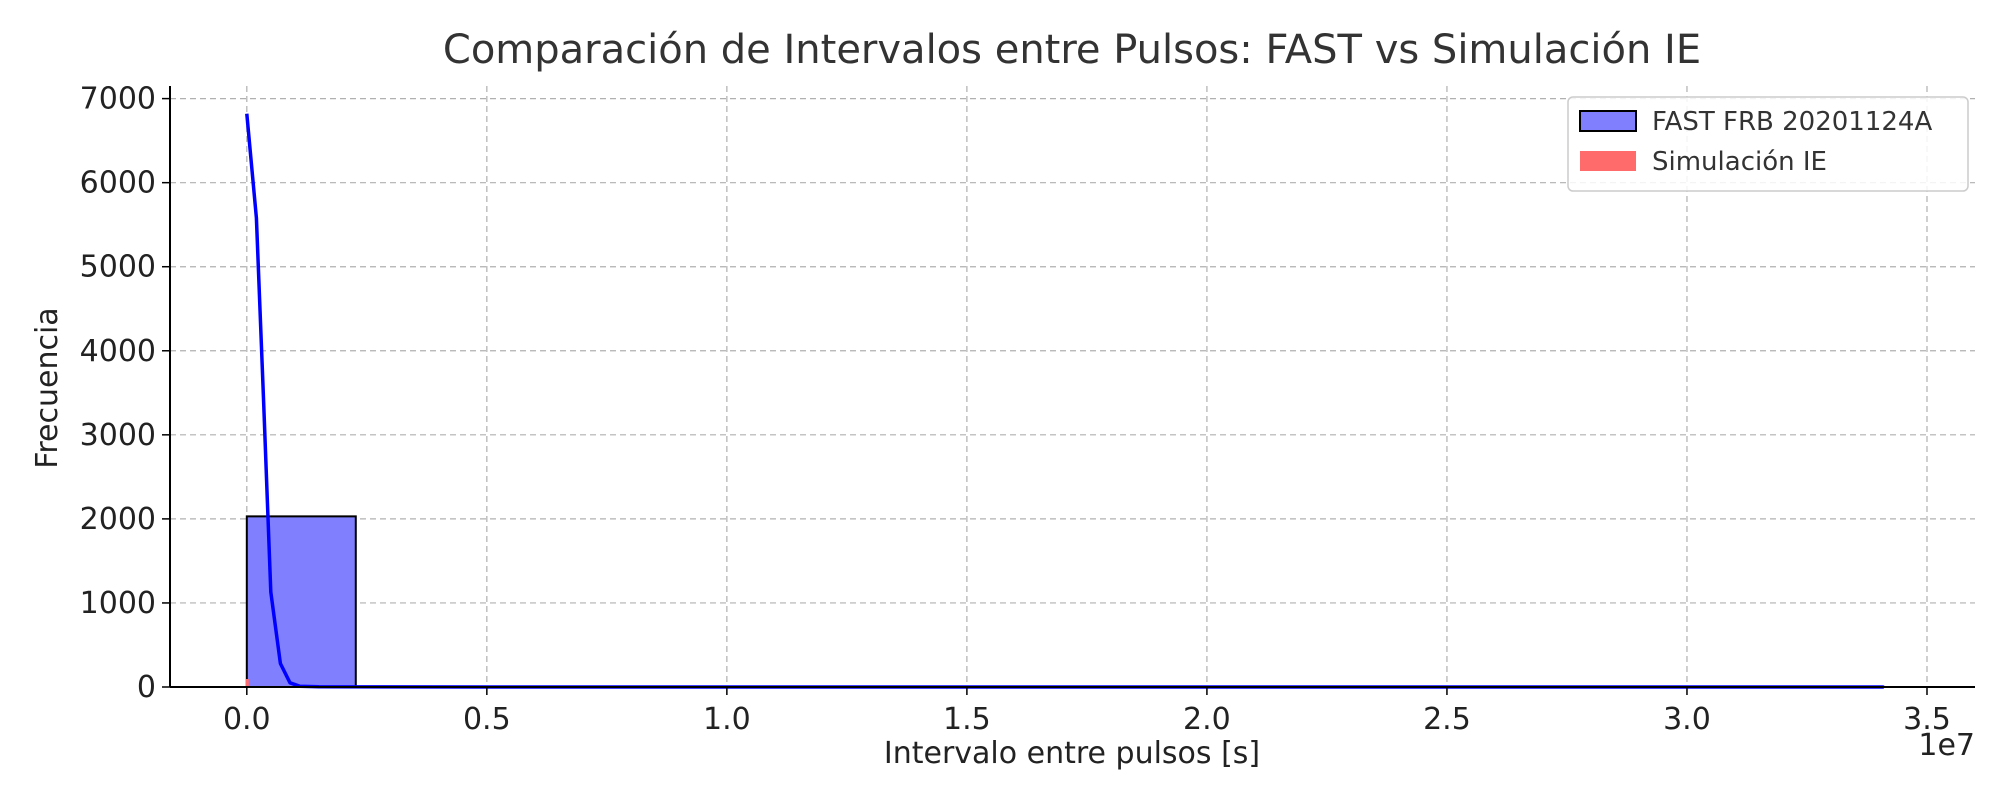  What do you see at coordinates (118, 183) in the screenshot?
I see `y-tick-label: 6000` at bounding box center [118, 183].